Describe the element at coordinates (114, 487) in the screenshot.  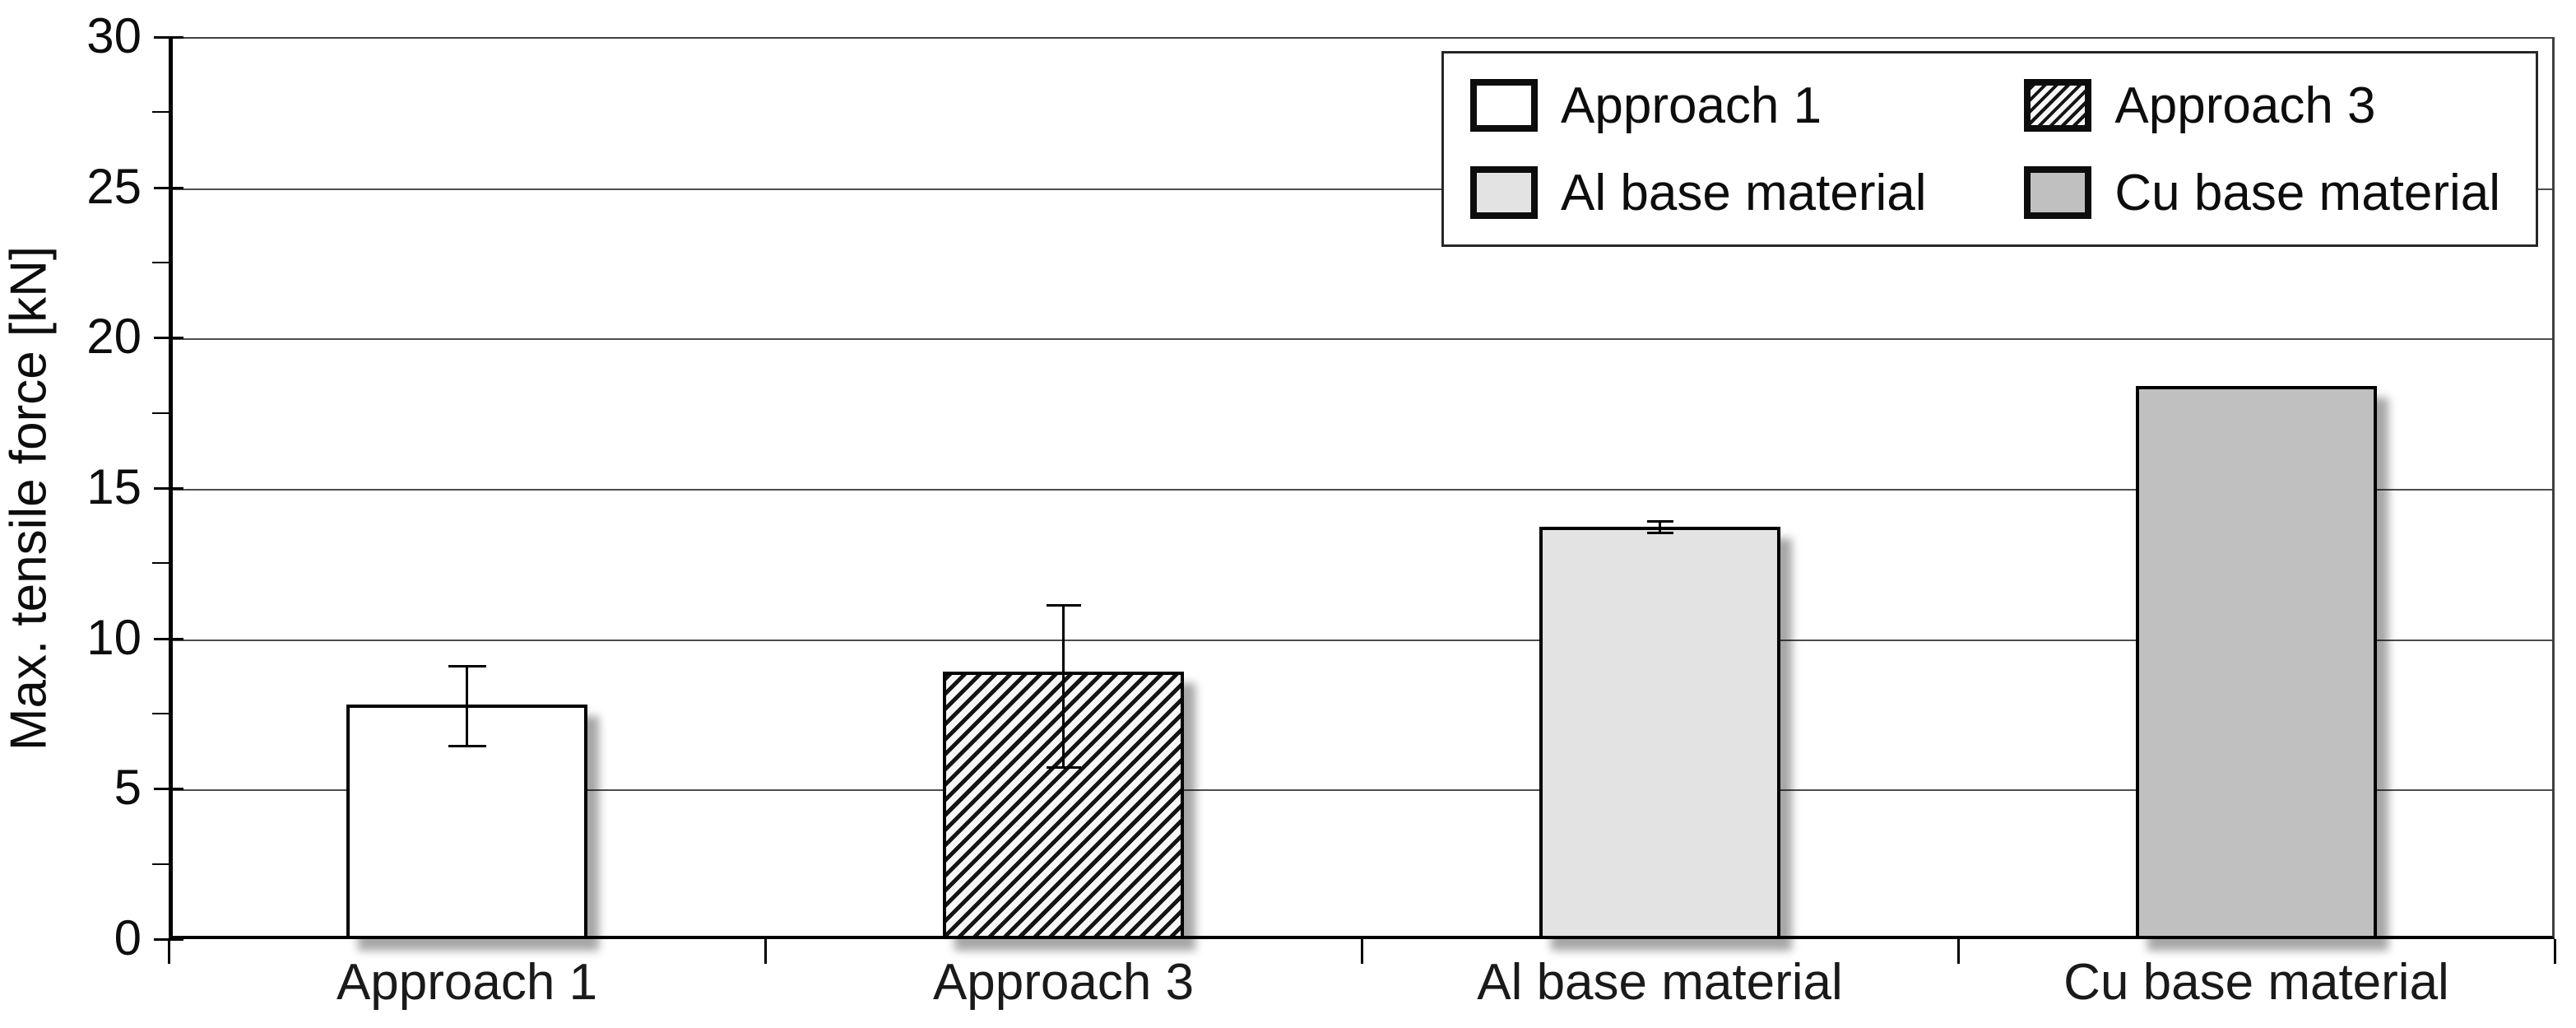
I see `y-tick-label: 15` at that location.